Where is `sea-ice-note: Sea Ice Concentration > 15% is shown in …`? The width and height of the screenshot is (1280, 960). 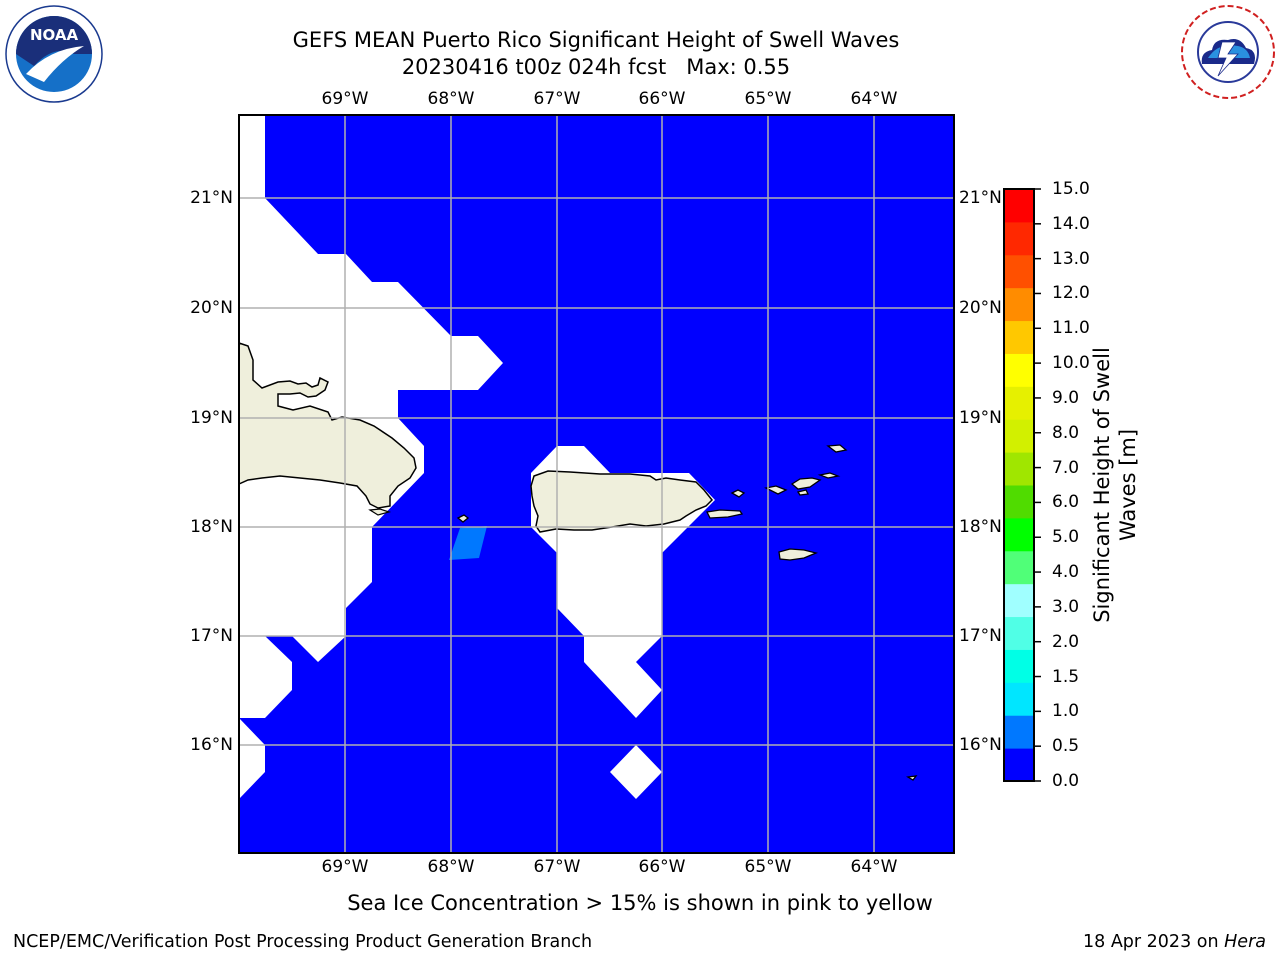
sea-ice-note: Sea Ice Concentration > 15% is shown in … is located at coordinates (640, 903).